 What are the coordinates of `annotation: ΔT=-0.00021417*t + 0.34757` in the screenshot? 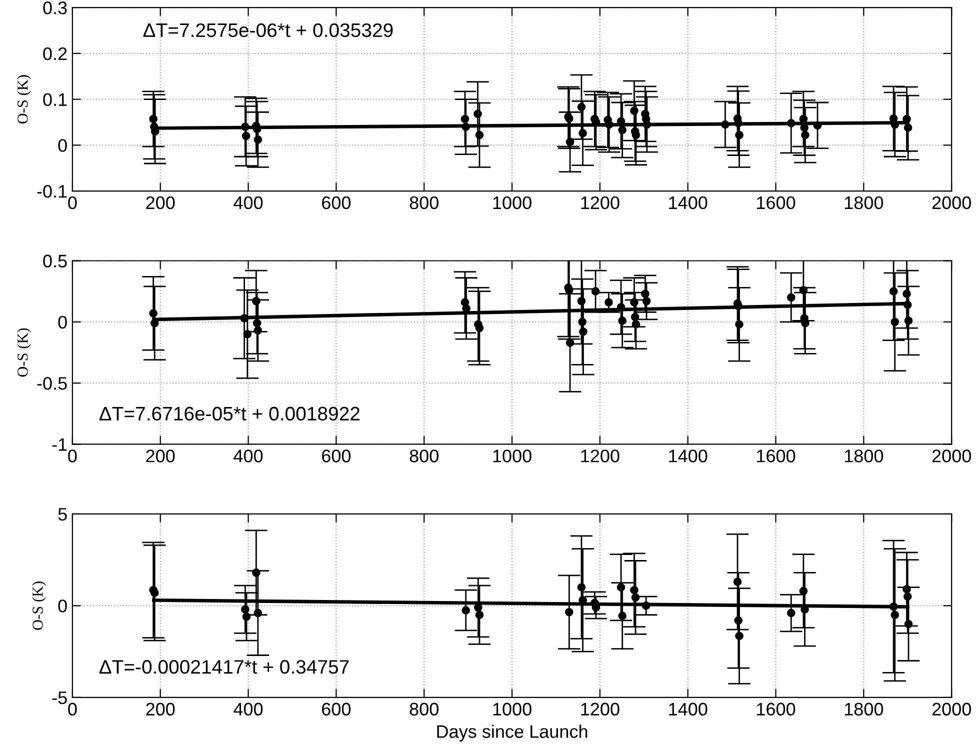 It's located at (224, 667).